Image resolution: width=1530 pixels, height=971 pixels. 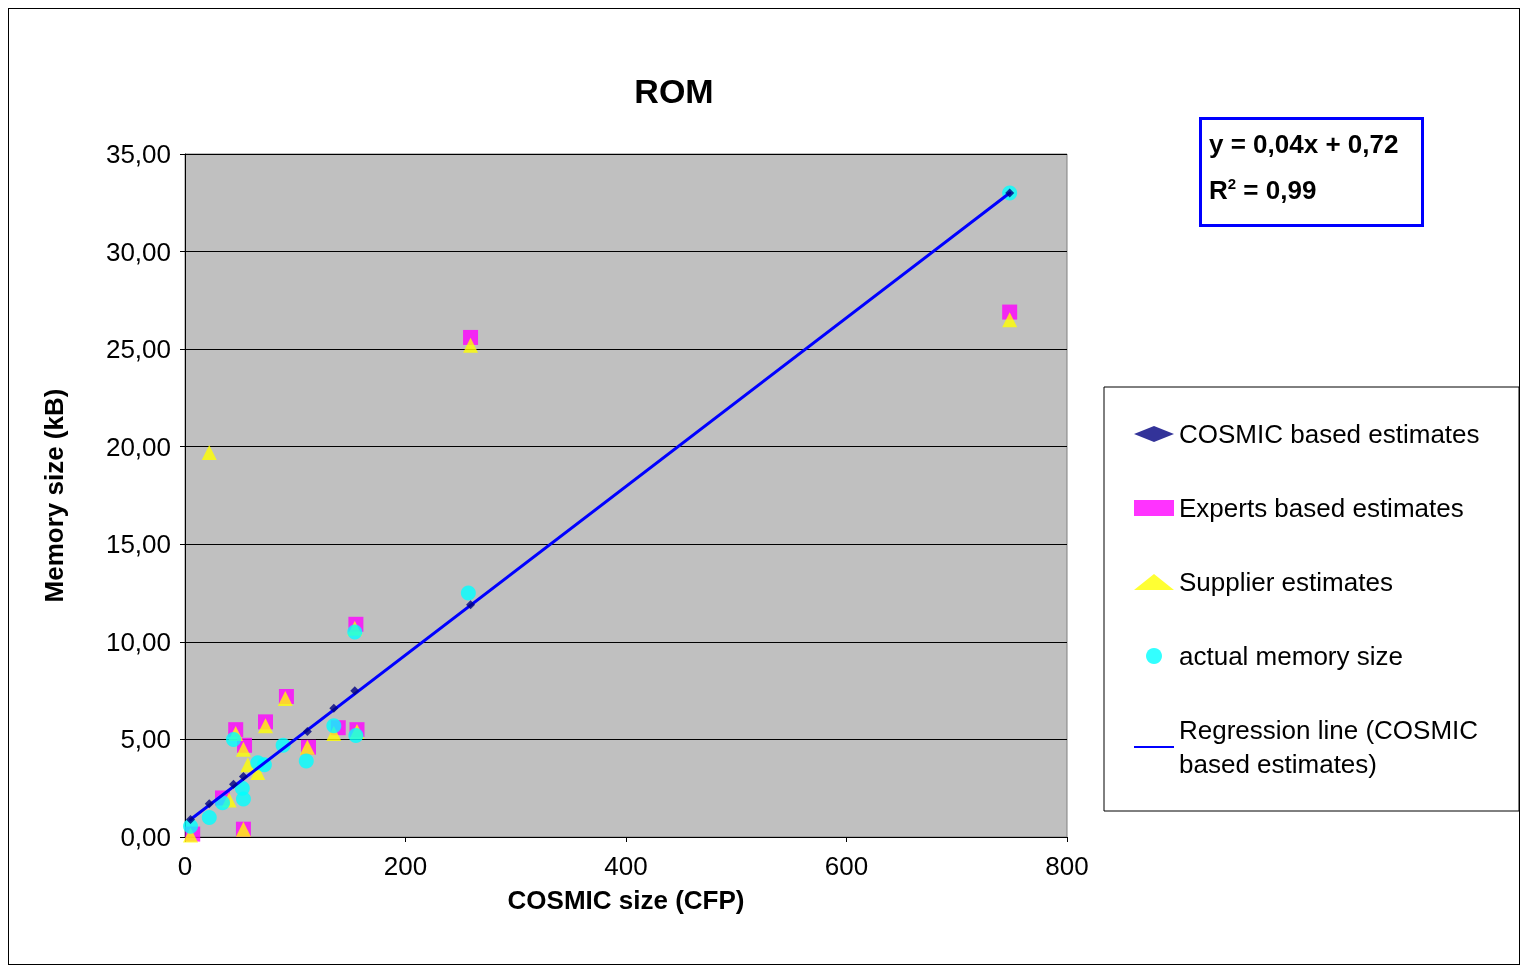 I want to click on y-tick-label: 30,00, so click(x=138, y=251).